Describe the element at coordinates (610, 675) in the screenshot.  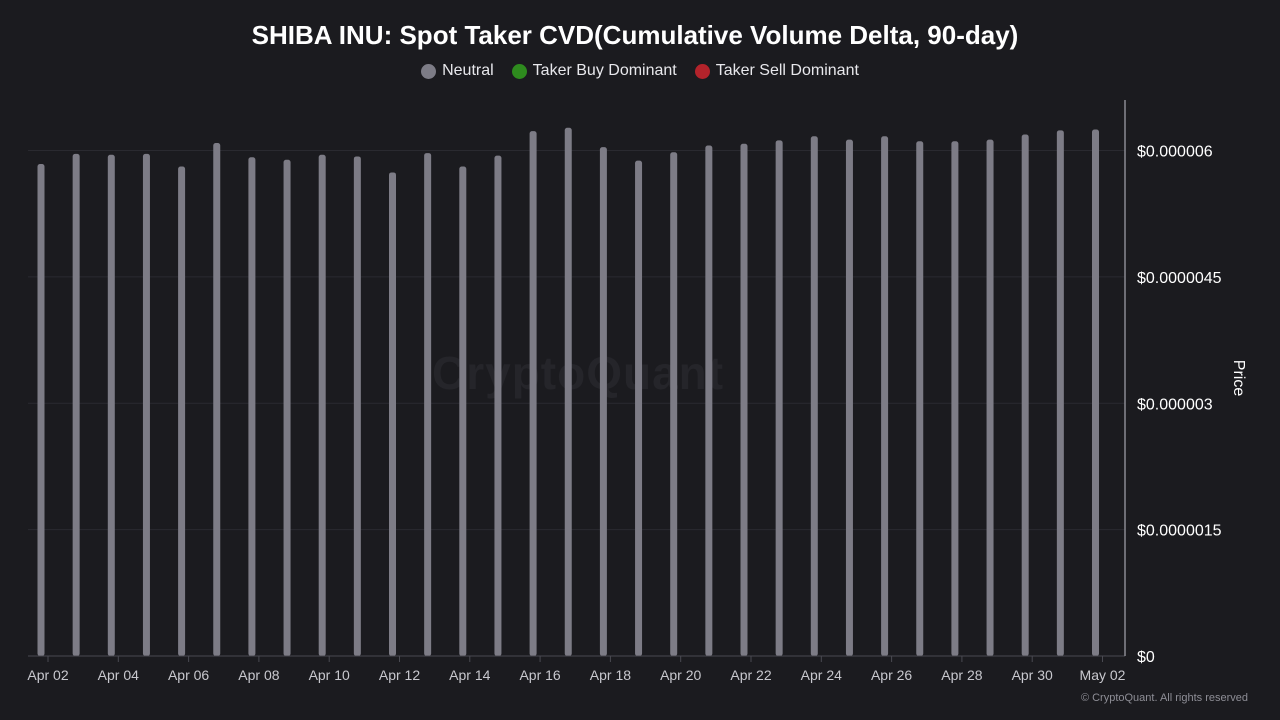
I see `x-tick-label: Apr 18` at that location.